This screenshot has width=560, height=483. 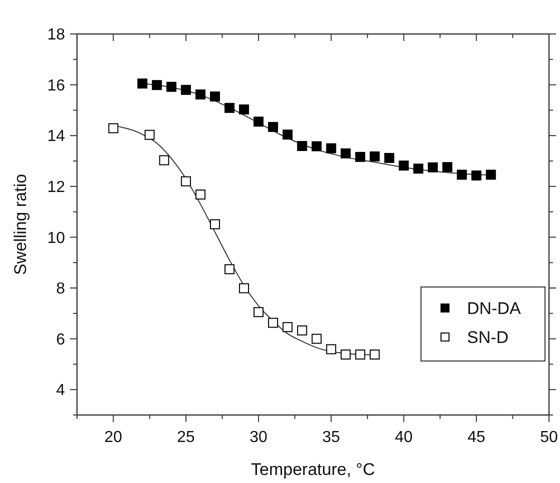 What do you see at coordinates (403, 437) in the screenshot?
I see `x-tick-label: 40` at bounding box center [403, 437].